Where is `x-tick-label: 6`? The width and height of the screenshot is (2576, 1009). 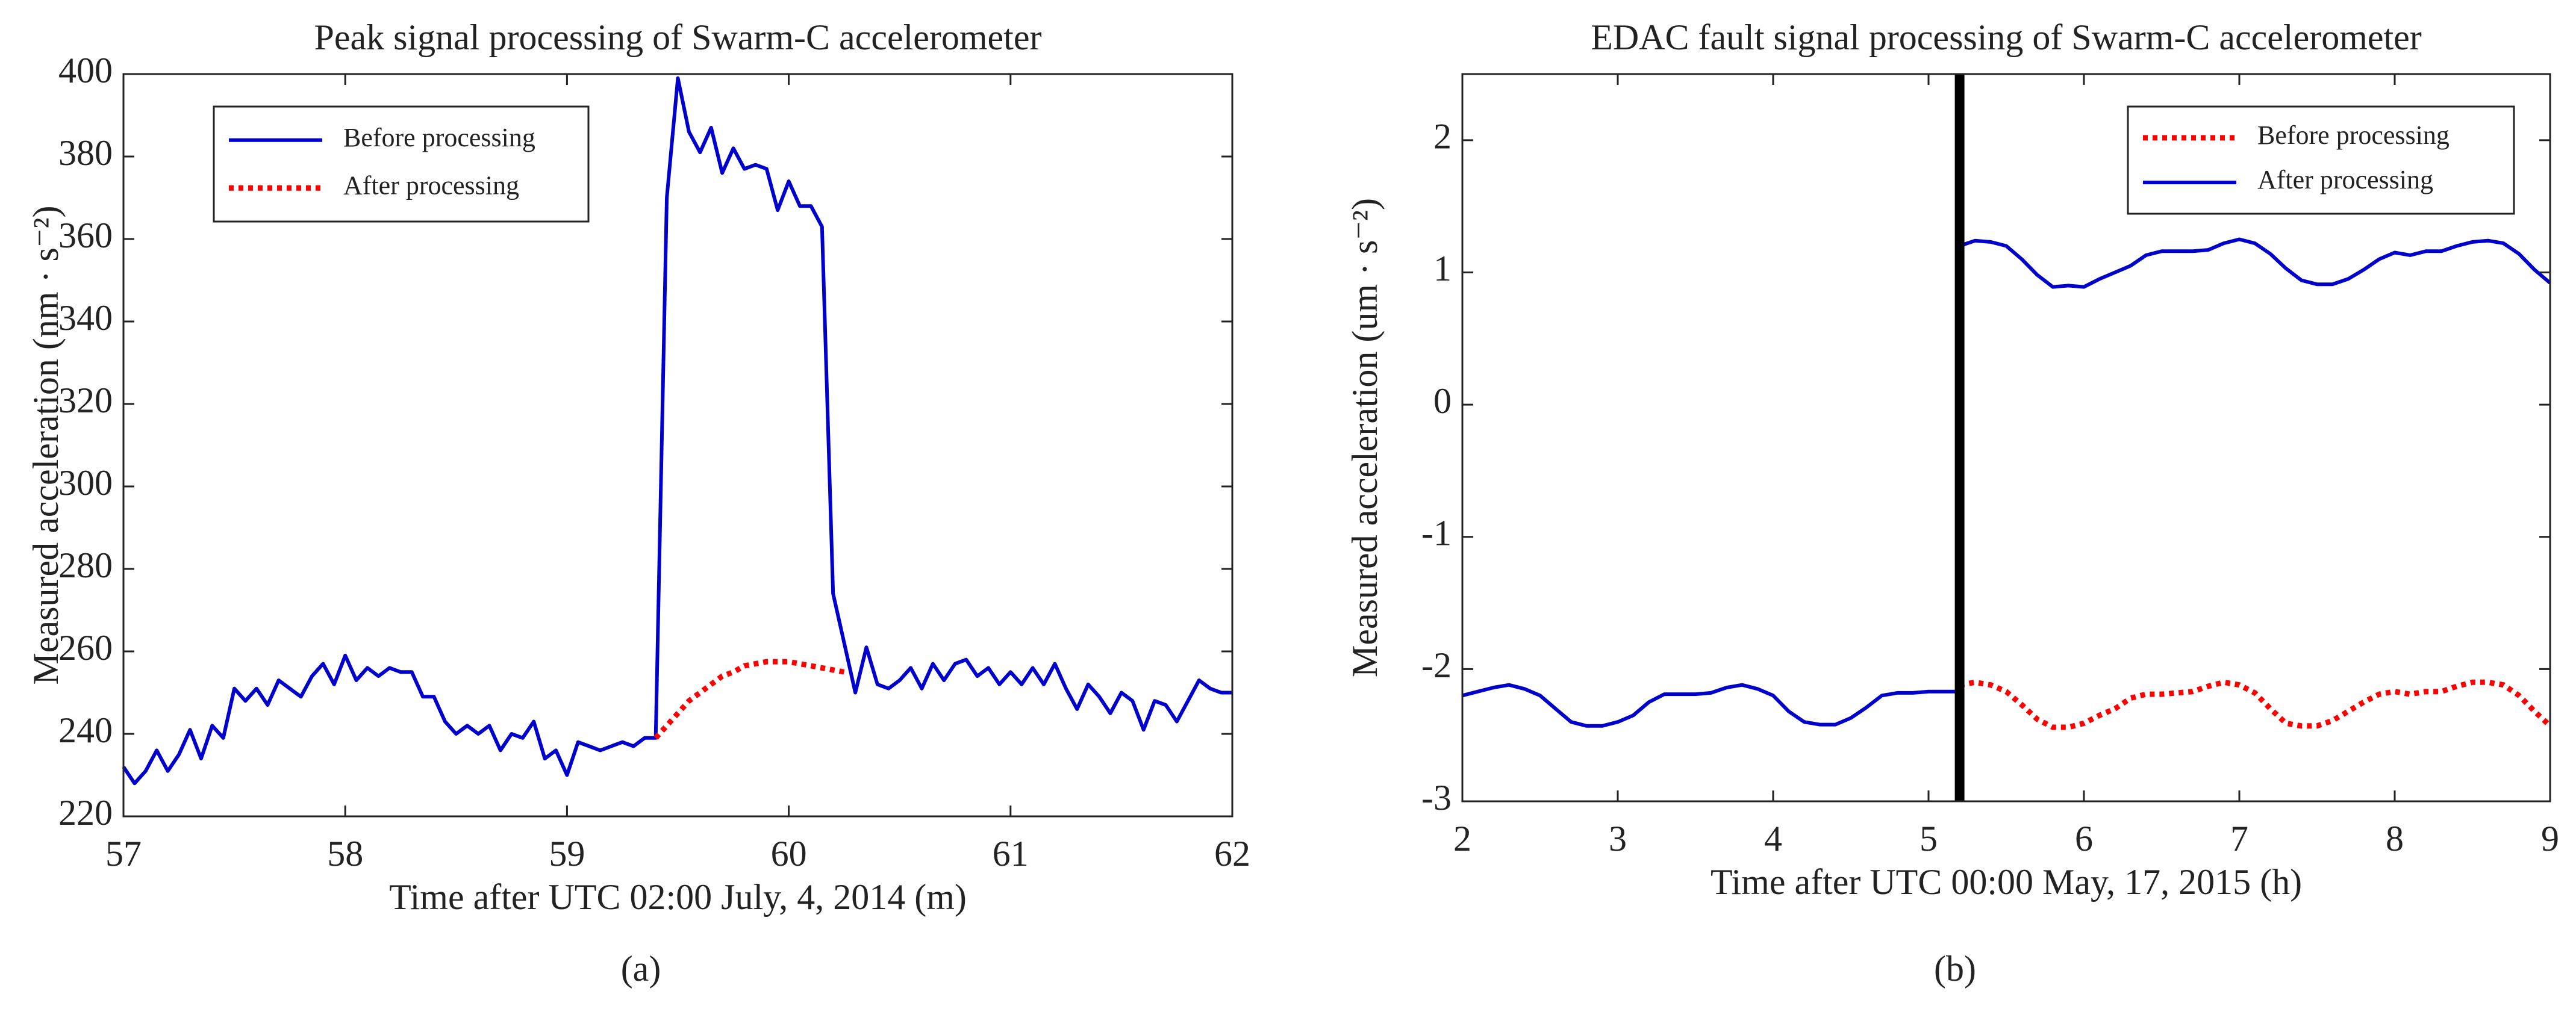 x-tick-label: 6 is located at coordinates (2084, 839).